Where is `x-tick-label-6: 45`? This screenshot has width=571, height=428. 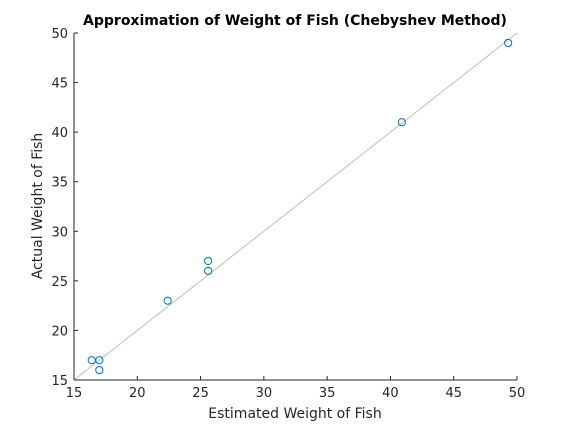
x-tick-label-6: 45 is located at coordinates (453, 393).